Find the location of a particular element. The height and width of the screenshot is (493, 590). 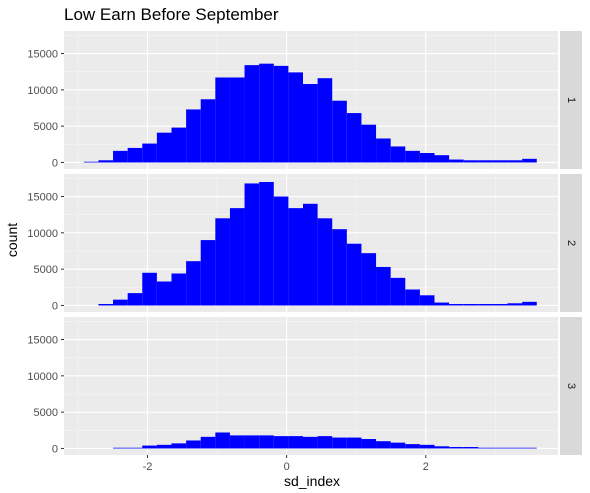

facet-strip-label: 2 is located at coordinates (571, 243).